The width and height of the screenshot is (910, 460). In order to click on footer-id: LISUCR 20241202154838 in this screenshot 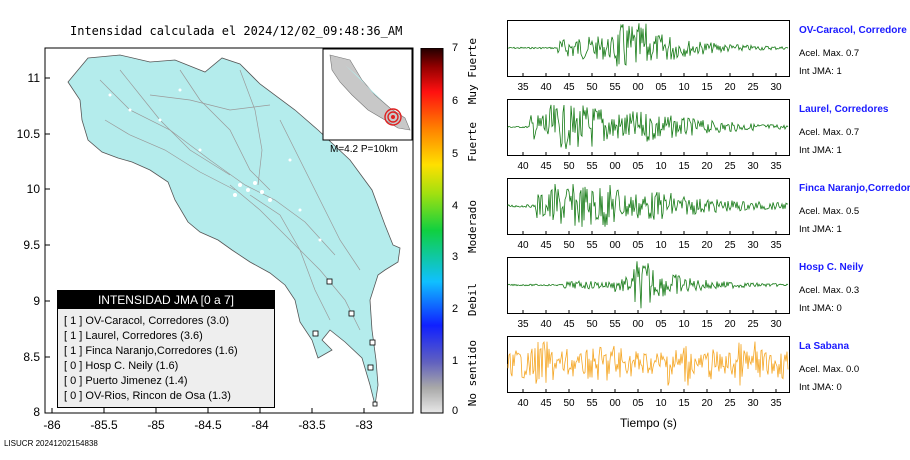, I will do `click(51, 443)`.